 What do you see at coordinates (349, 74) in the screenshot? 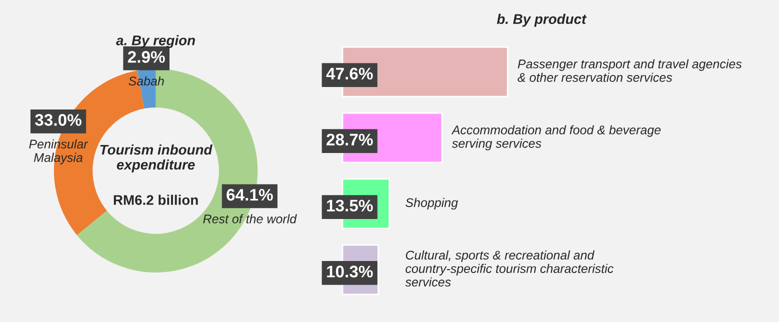
I see `data-label: 47.6%` at bounding box center [349, 74].